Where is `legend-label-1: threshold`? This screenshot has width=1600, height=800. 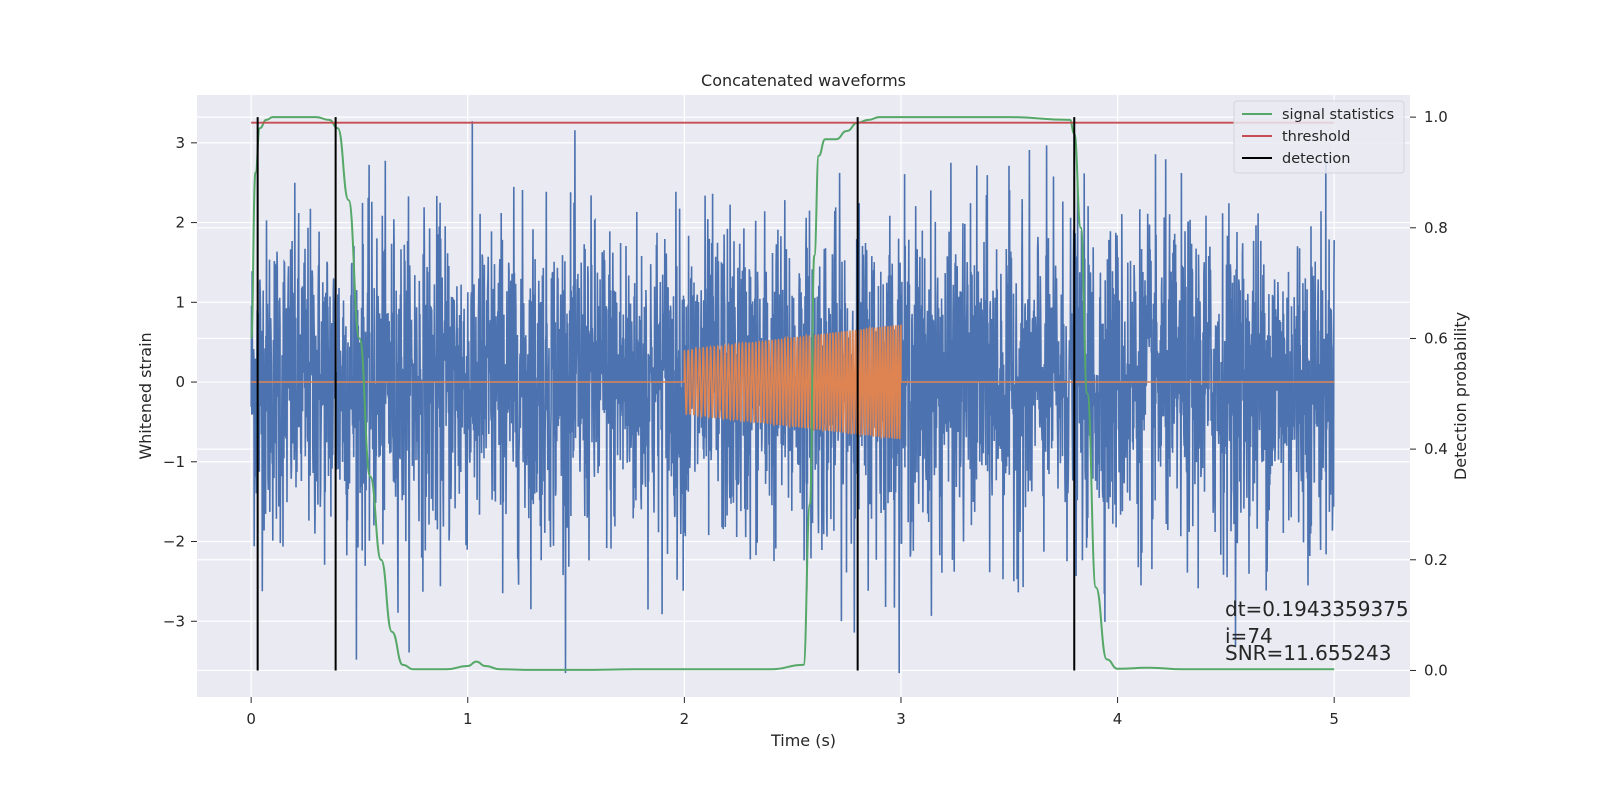
legend-label-1: threshold is located at coordinates (1316, 137).